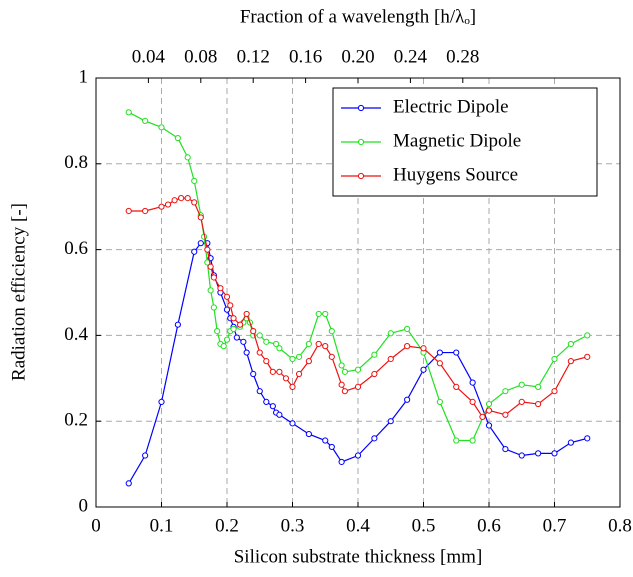  Describe the element at coordinates (18, 292) in the screenshot. I see `y-axis-label: Radiation efficiency [-]` at that location.